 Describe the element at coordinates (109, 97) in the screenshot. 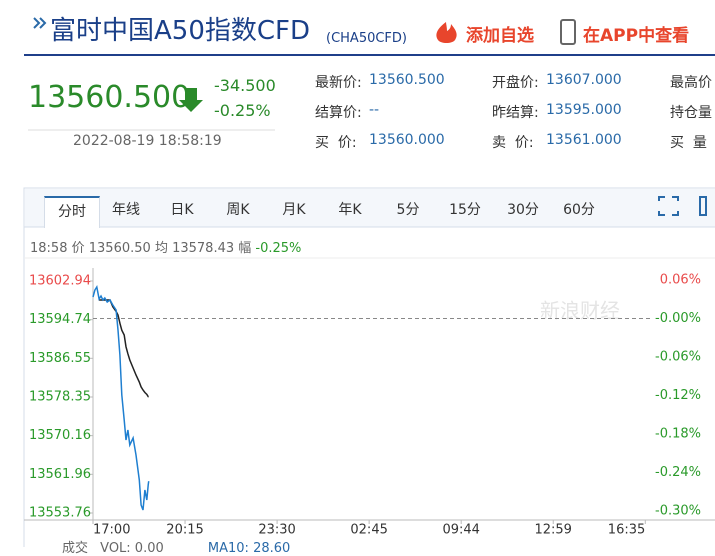

I see `price: 13560.500` at that location.